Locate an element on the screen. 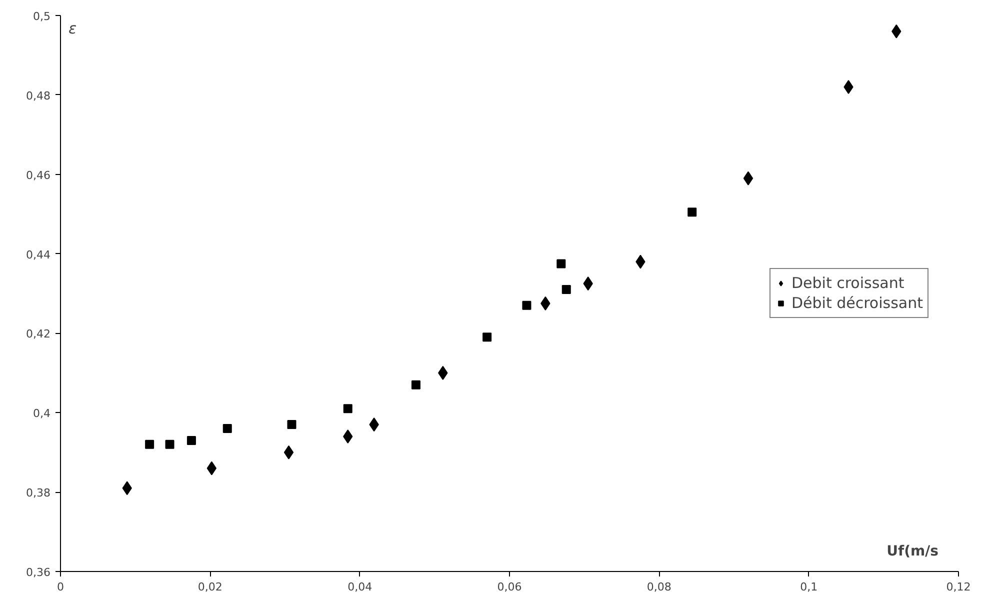 This screenshot has width=983, height=611. x-tick-label: 0,02 is located at coordinates (210, 587).